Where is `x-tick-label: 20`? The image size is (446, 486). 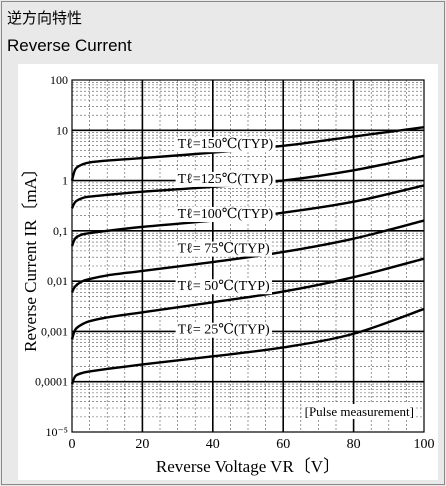 x-tick-label: 20 is located at coordinates (142, 444).